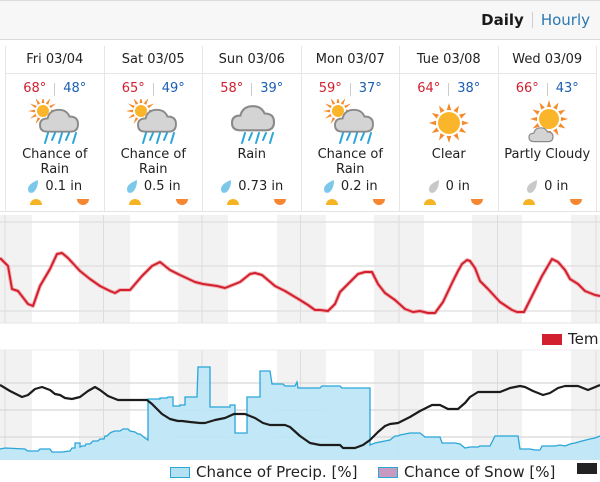  Describe the element at coordinates (252, 162) in the screenshot. I see `condition-text: Rain` at that location.